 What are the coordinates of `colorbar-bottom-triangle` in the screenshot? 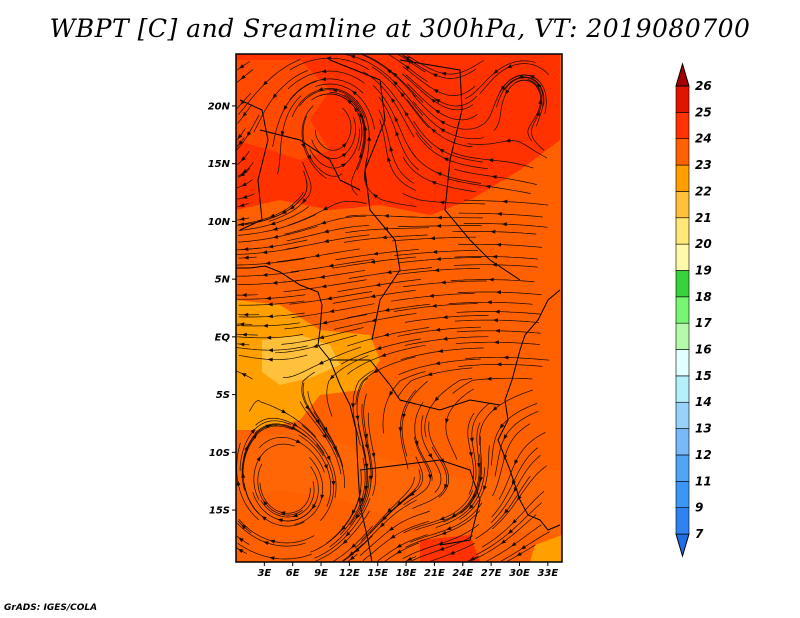 It's located at (682, 545).